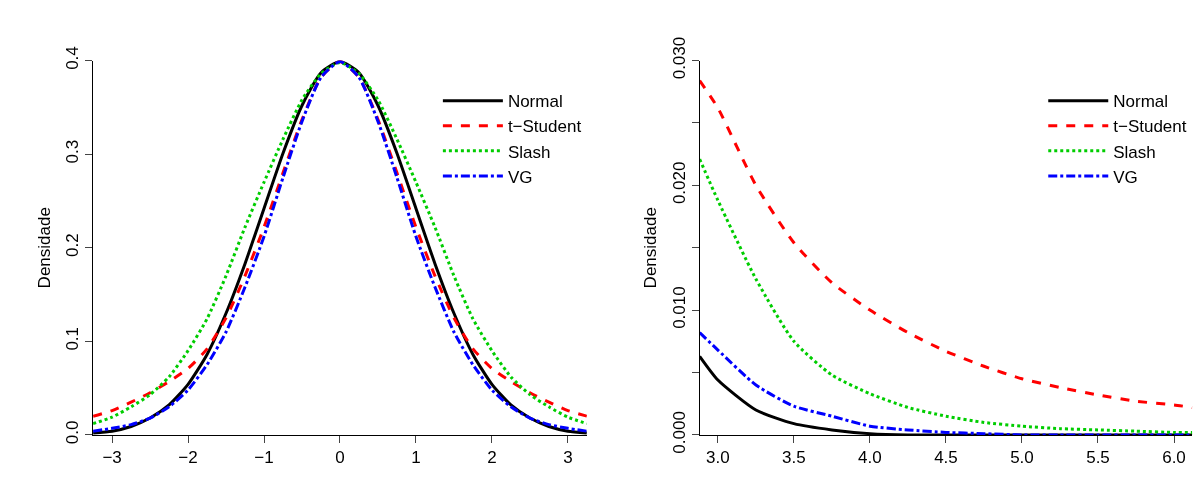  I want to click on y-tick-label: 0.020, so click(679, 183).